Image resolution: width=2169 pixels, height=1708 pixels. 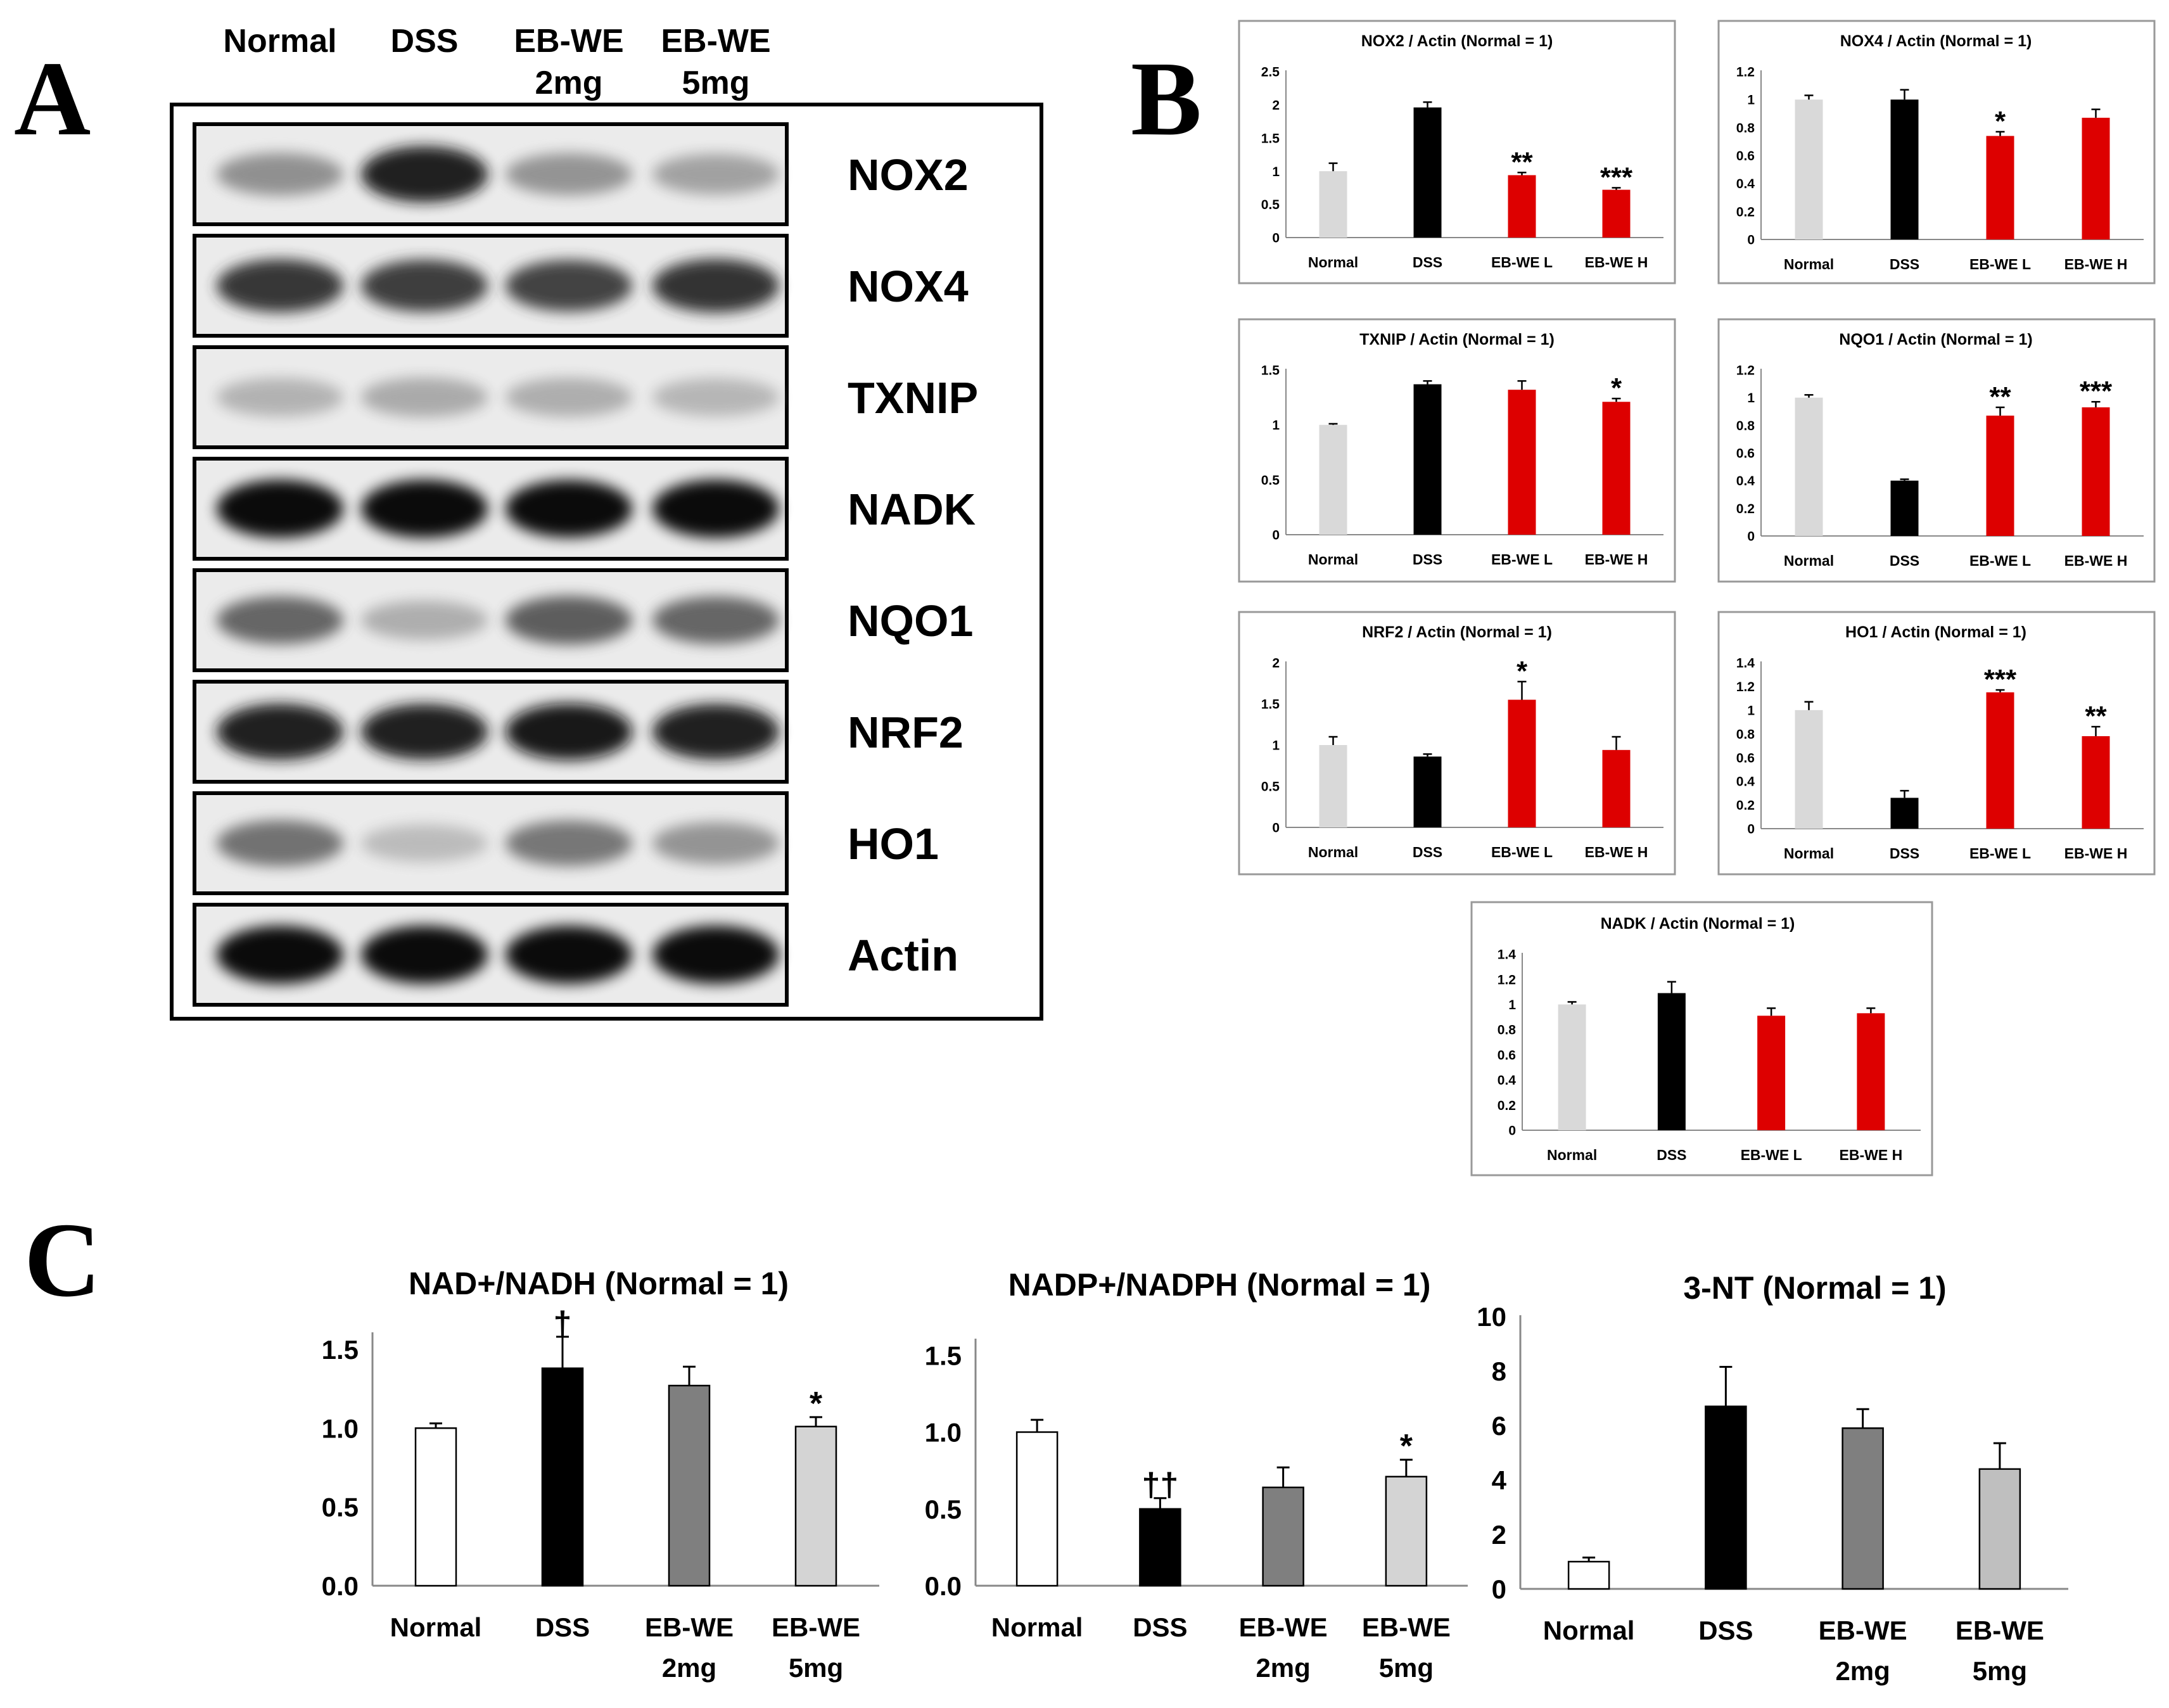 I want to click on y-tick-label-nad-nadh-normal-1-0: 0.0, so click(x=340, y=1586).